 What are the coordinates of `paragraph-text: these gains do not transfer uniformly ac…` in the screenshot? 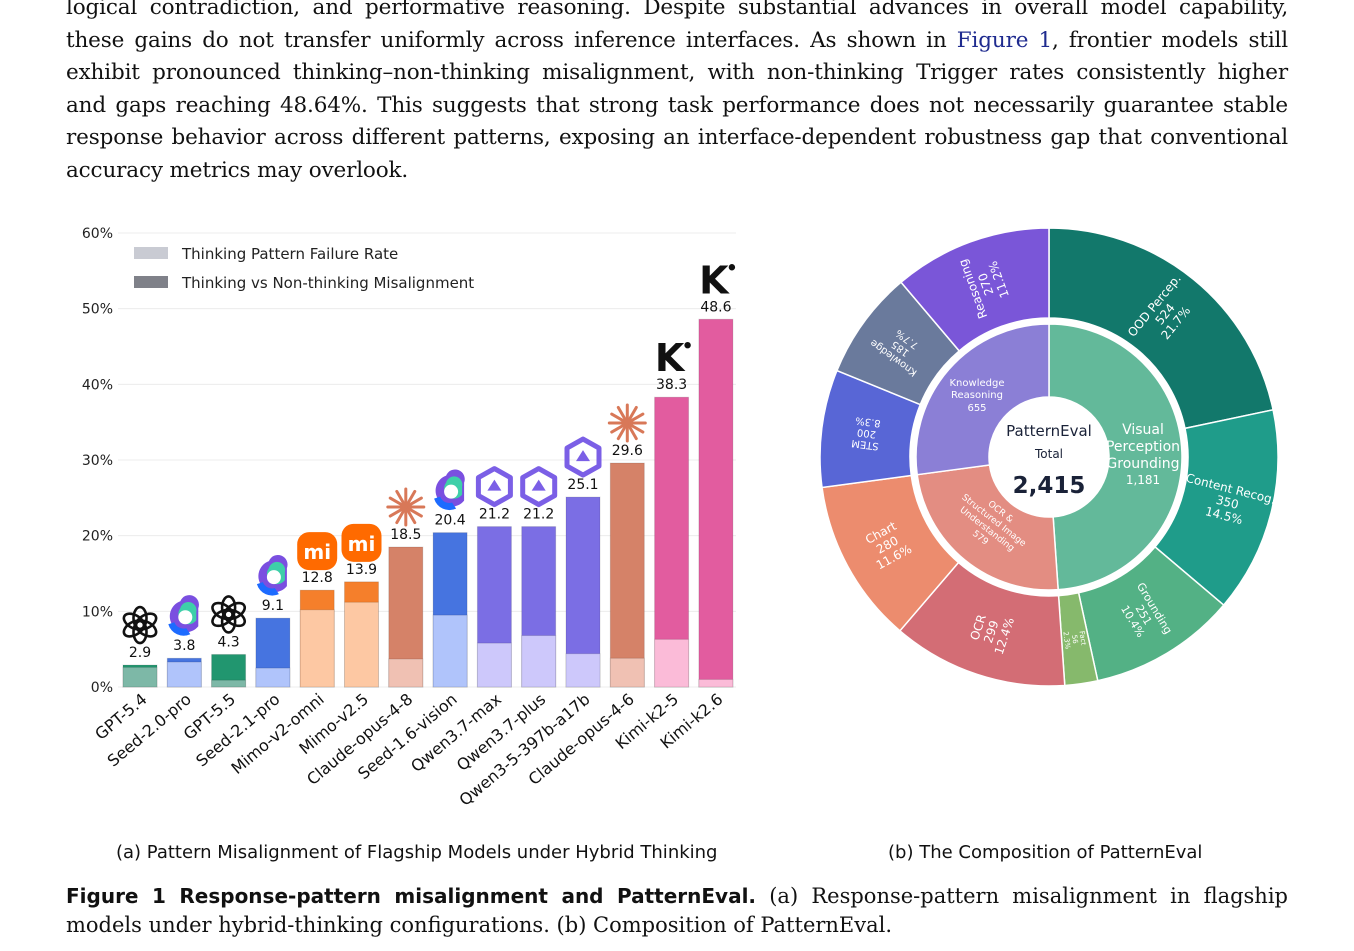 It's located at (511, 40).